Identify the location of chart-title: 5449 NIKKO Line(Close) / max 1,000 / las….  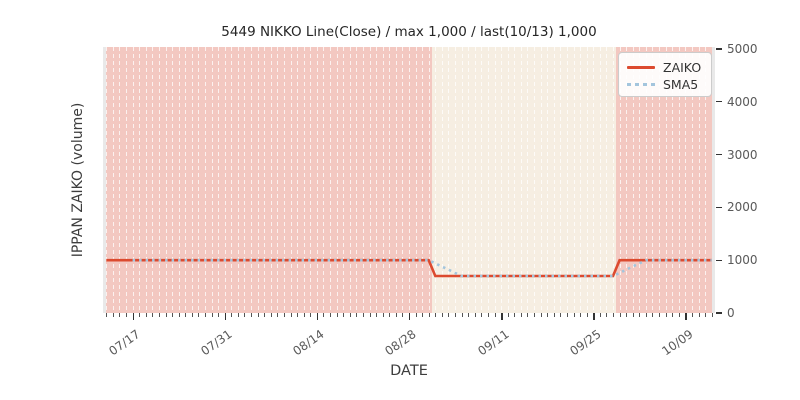
(409, 32).